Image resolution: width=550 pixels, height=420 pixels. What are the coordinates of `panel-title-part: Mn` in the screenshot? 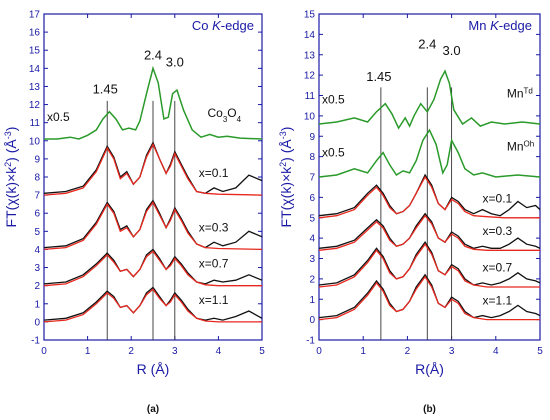 It's located at (479, 25).